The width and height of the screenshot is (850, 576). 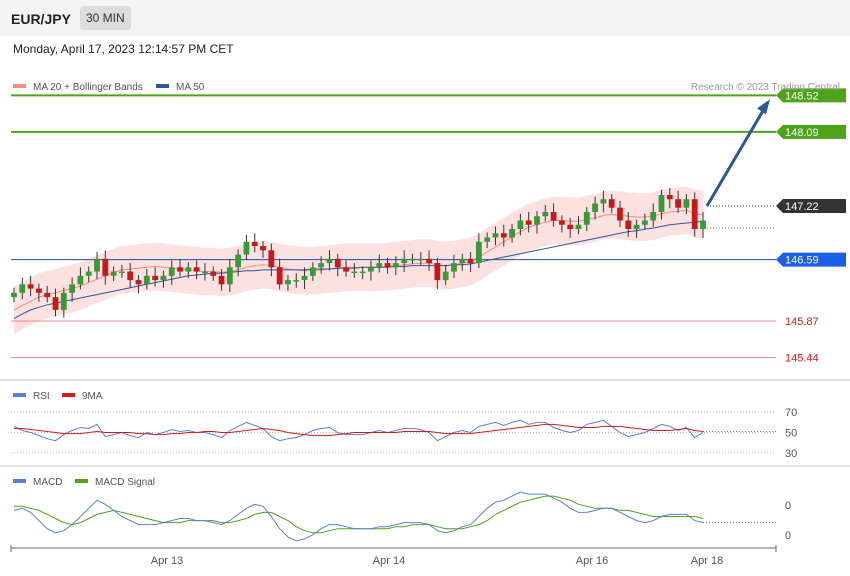 I want to click on rsi-tick-label: 30, so click(x=791, y=454).